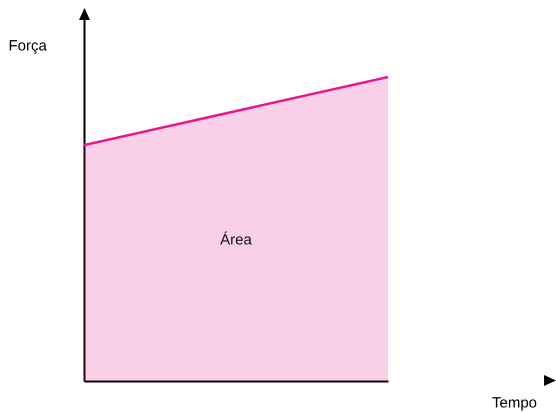 Image resolution: width=556 pixels, height=412 pixels. I want to click on y-axis-title: Força, so click(28, 46).